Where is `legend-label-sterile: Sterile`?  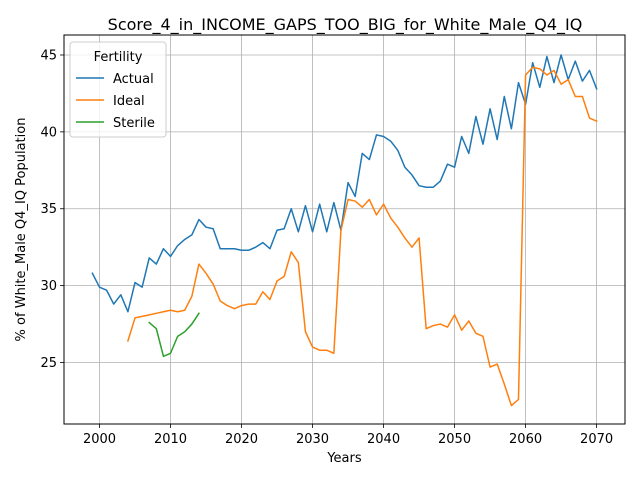 legend-label-sterile: Sterile is located at coordinates (134, 123).